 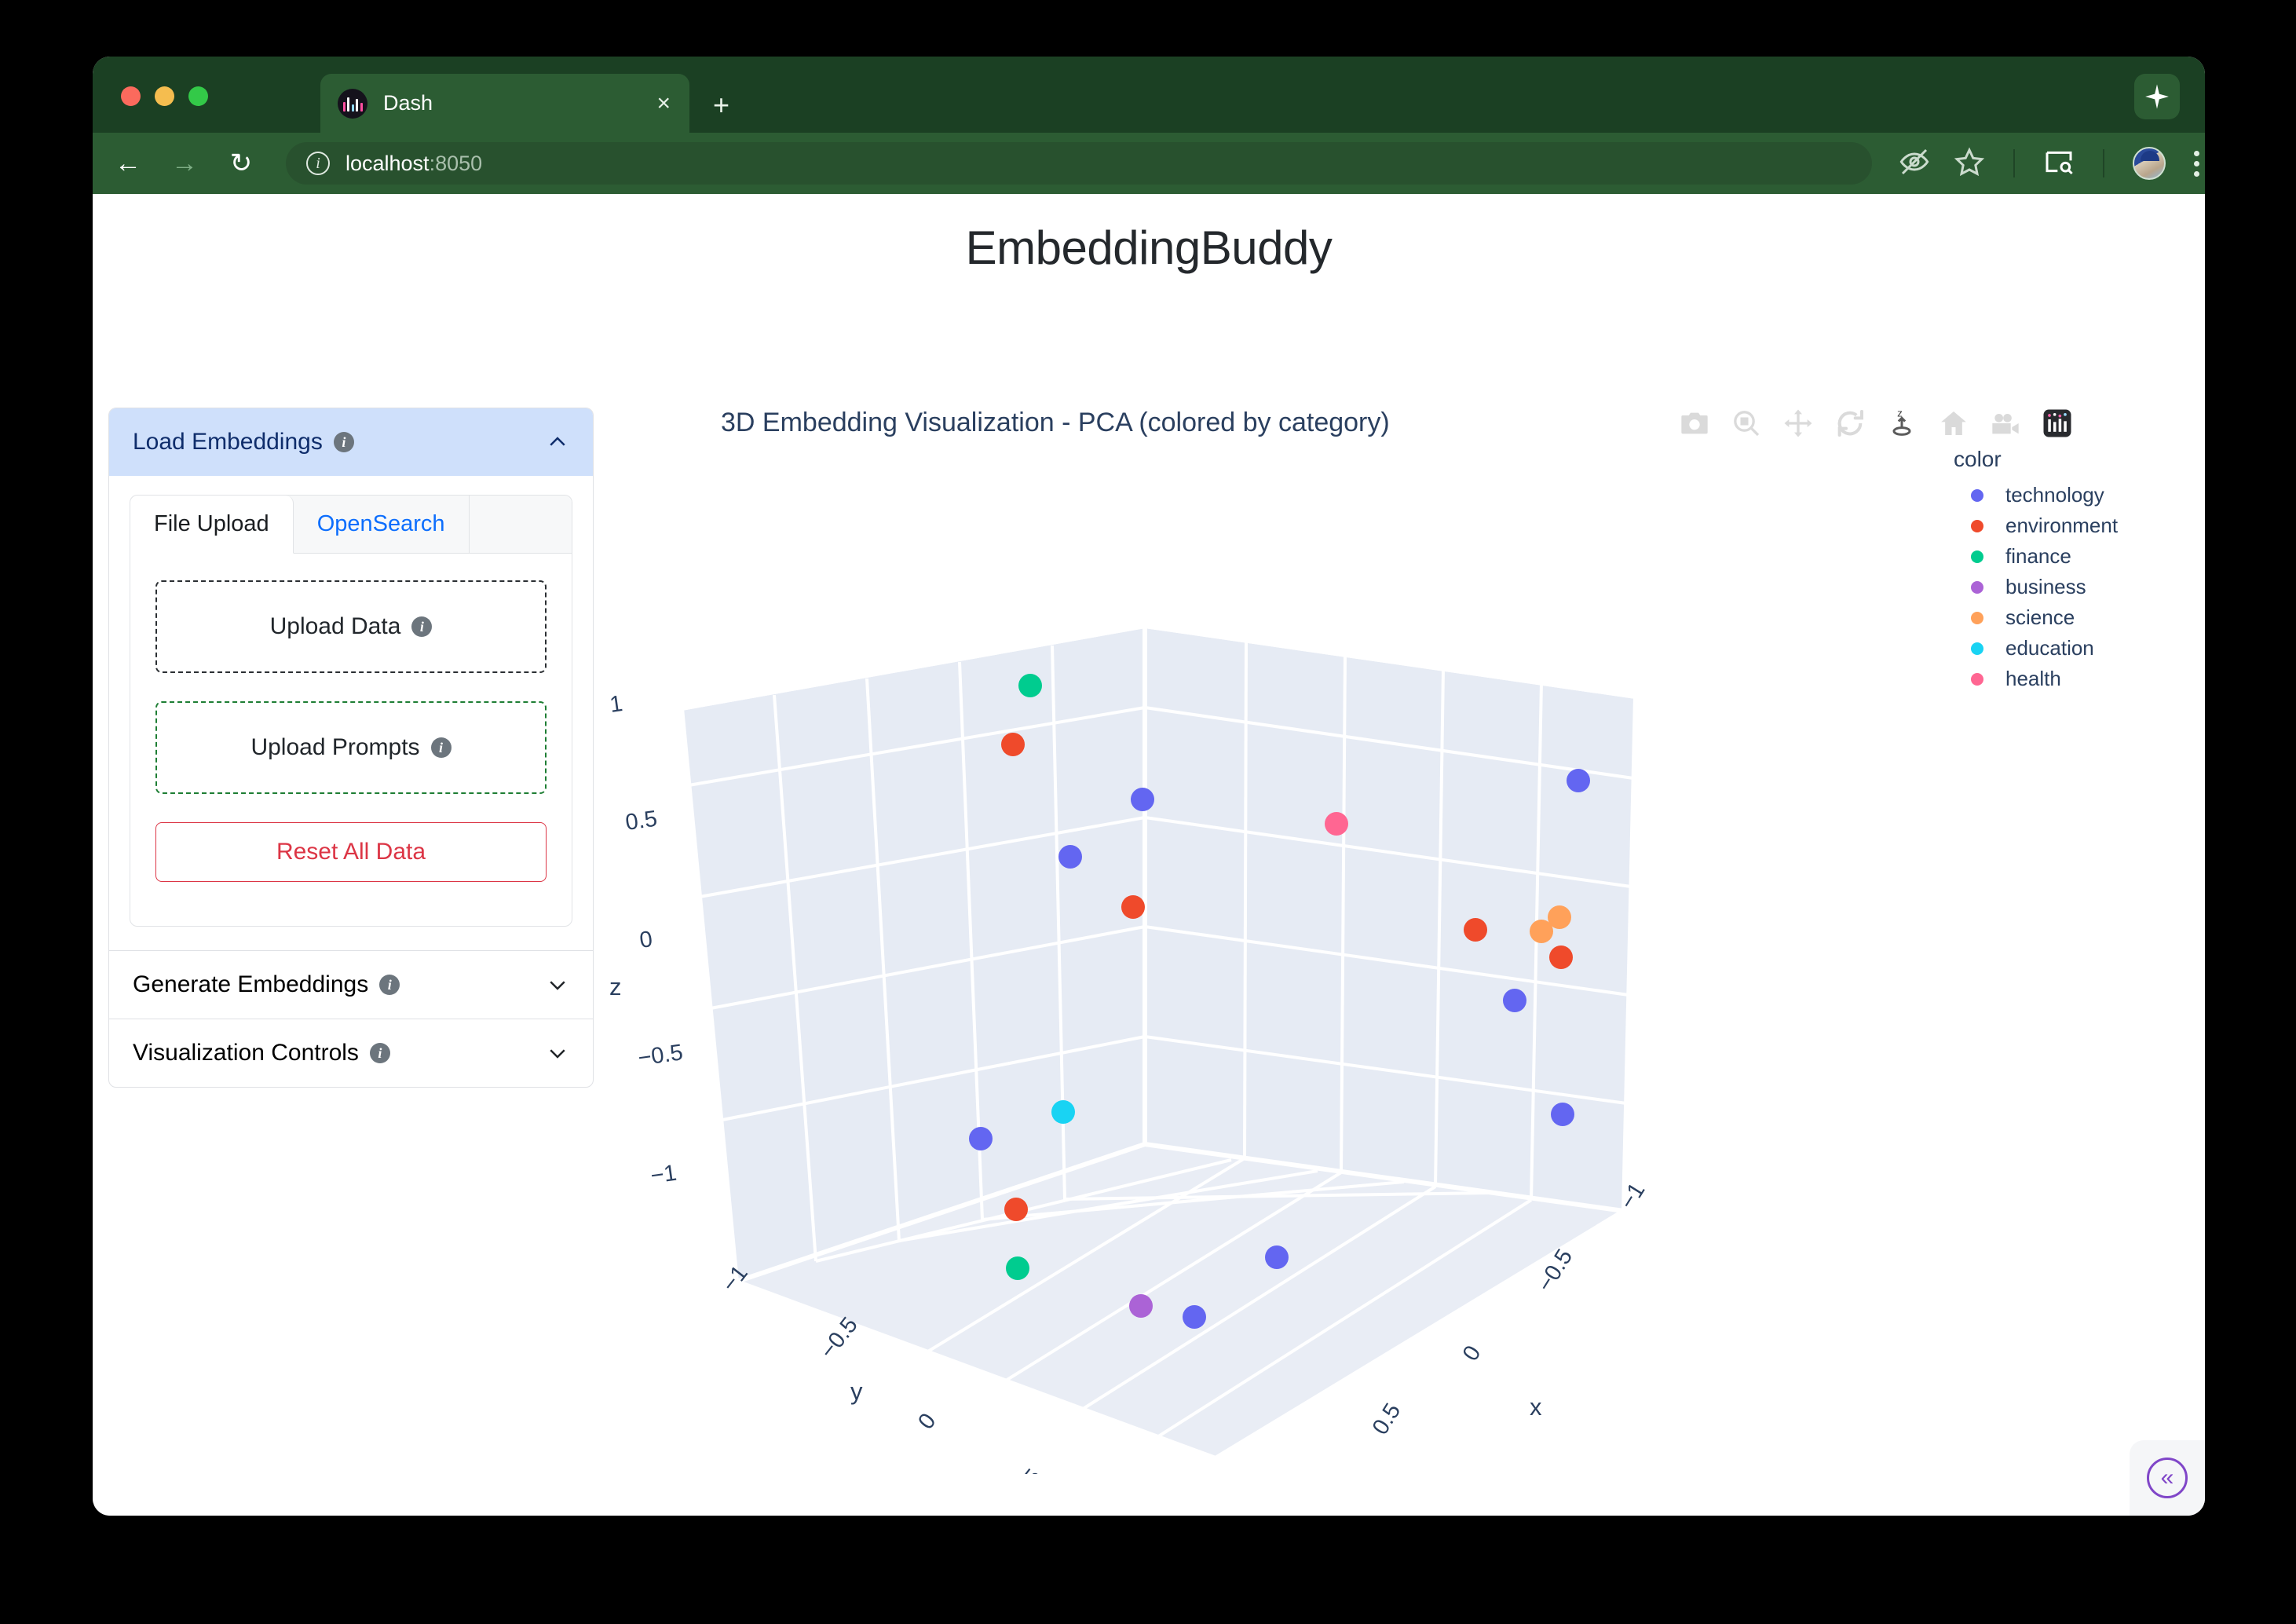 I want to click on legend-item-science: science, so click(x=2080, y=617).